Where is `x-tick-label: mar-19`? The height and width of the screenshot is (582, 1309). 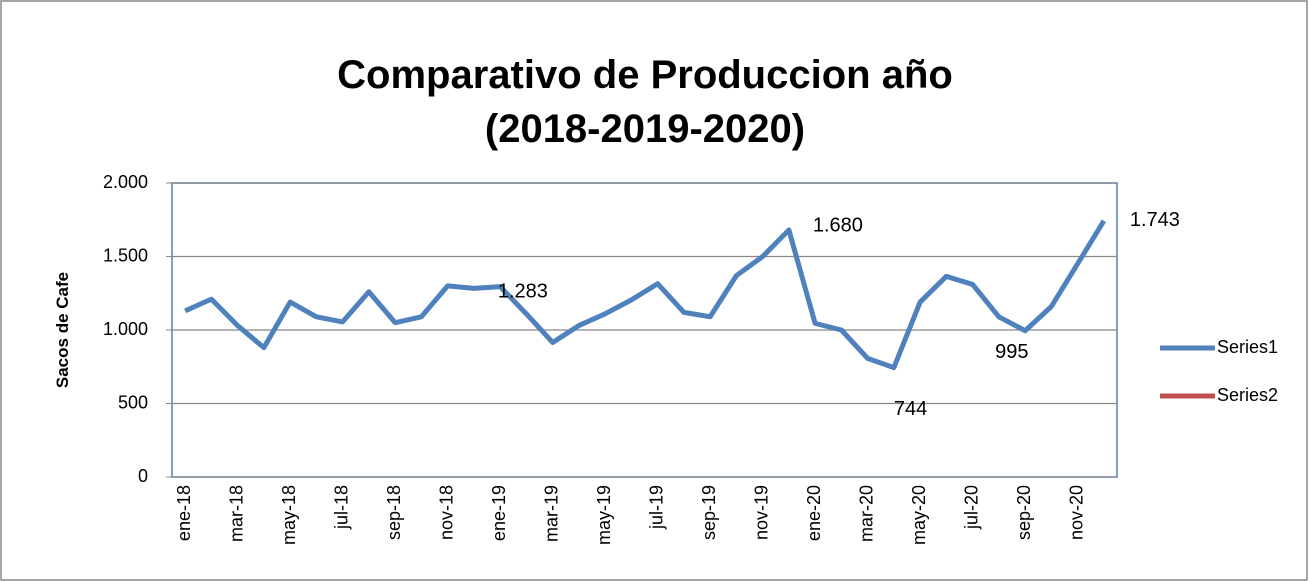 x-tick-label: mar-19 is located at coordinates (551, 513).